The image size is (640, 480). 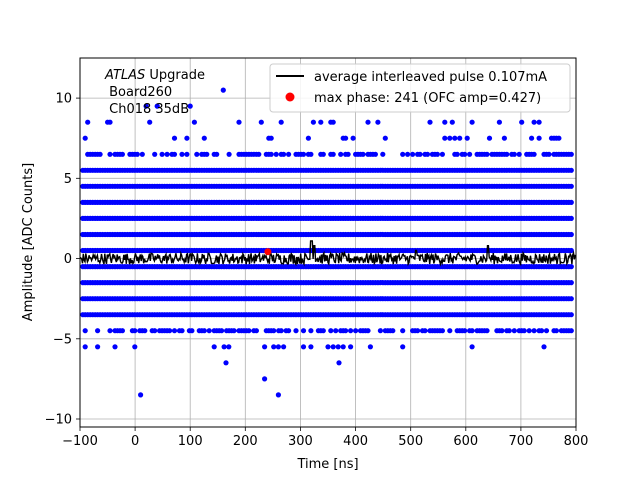 What do you see at coordinates (62, 339) in the screenshot?
I see `y-tick-label: −5` at bounding box center [62, 339].